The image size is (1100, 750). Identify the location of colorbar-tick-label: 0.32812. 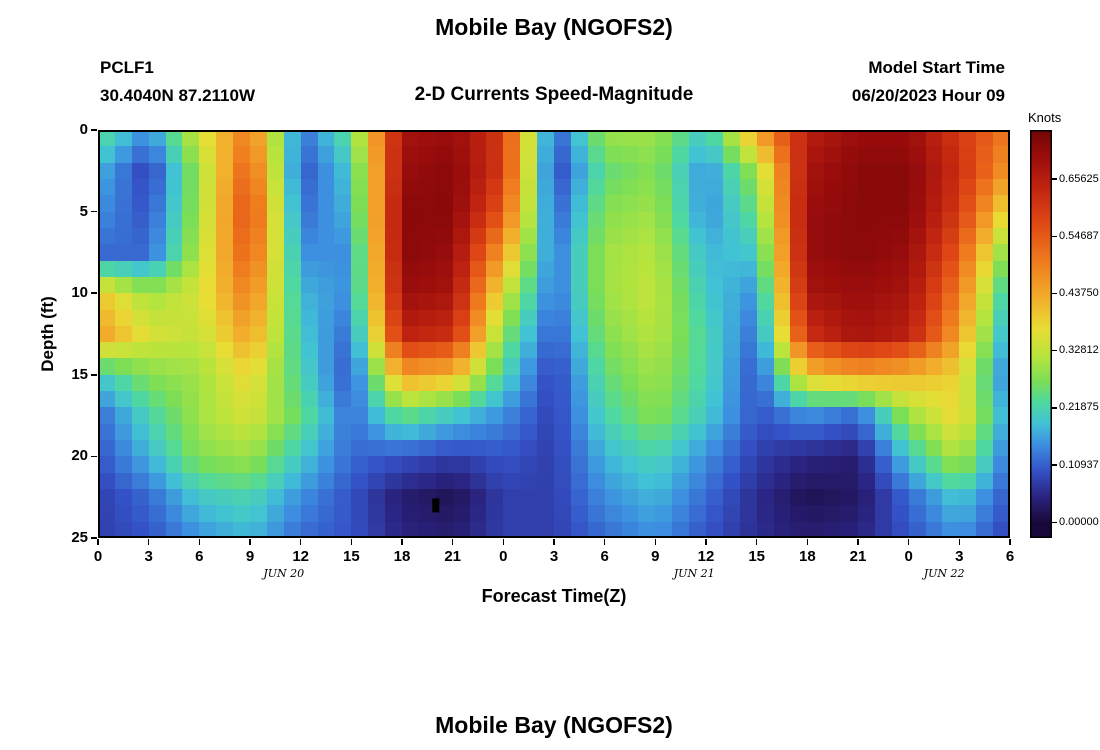
(1079, 350).